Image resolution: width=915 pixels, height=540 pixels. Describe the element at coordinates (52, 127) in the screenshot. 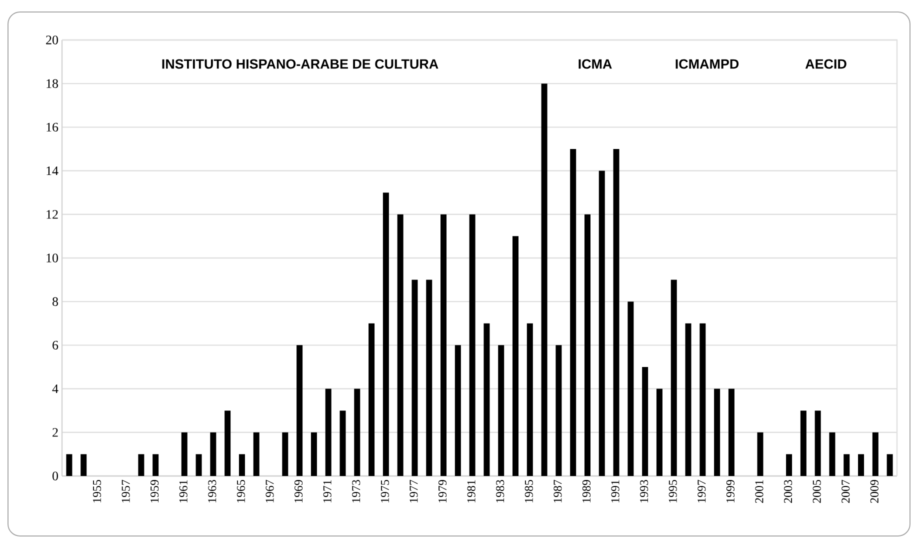

I see `y-tick-label: 16` at that location.